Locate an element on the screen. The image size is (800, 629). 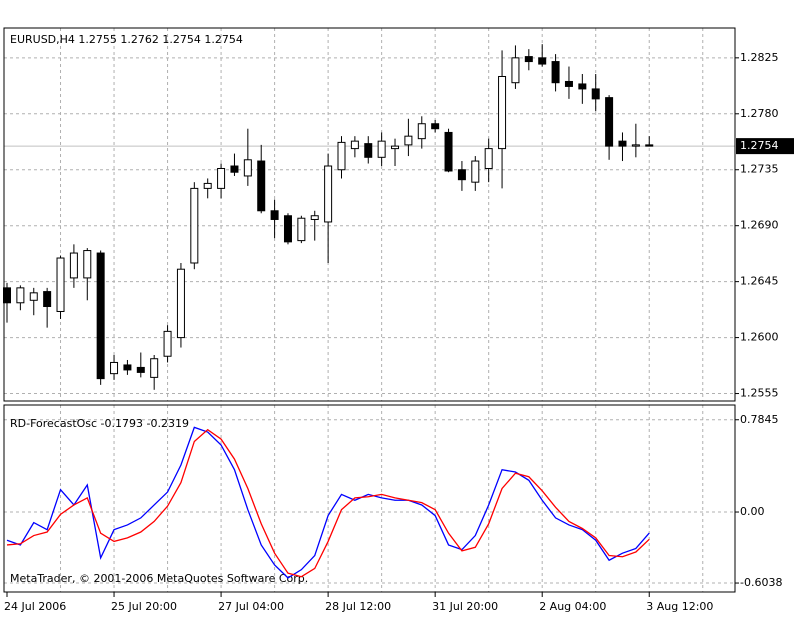
indicator-title: RD-ForecastOsc -0.1793 -0.2319 is located at coordinates (99, 423).